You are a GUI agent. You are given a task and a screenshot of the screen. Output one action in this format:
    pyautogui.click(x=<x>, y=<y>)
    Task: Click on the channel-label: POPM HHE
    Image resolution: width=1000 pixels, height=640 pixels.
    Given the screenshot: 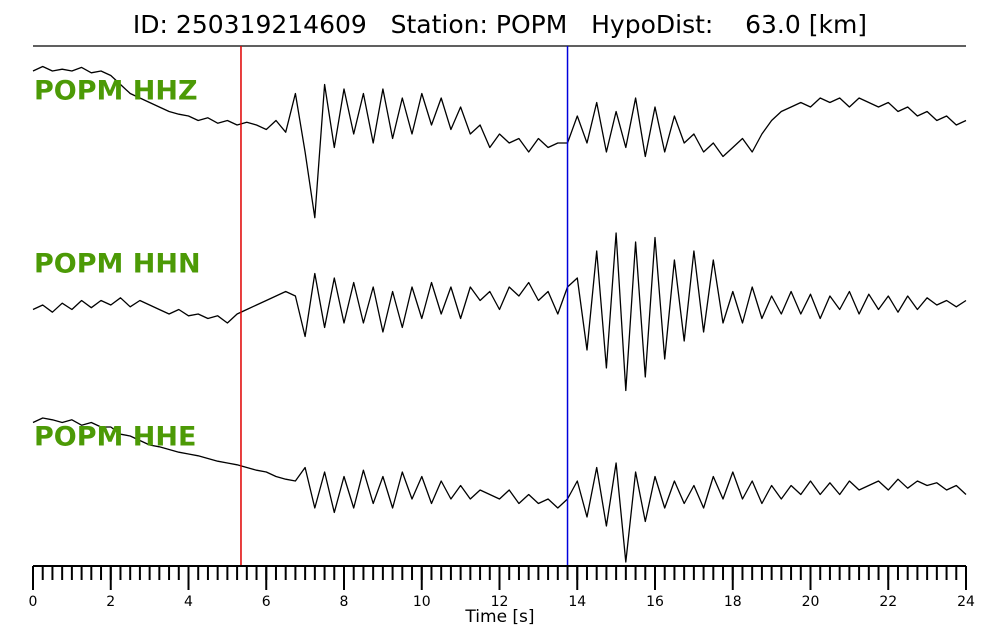 What is the action you would take?
    pyautogui.click(x=115, y=437)
    